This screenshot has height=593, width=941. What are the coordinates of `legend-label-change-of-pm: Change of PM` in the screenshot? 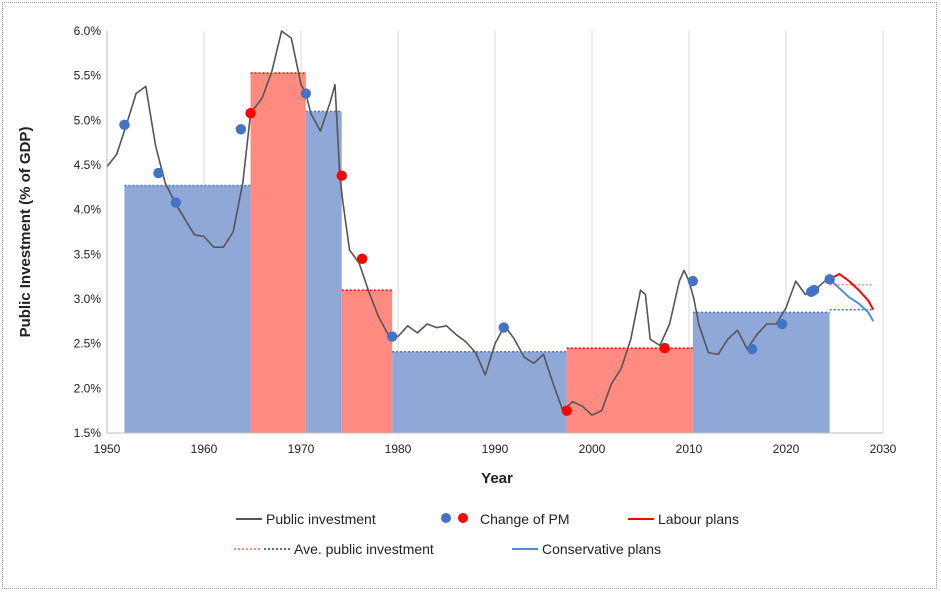 It's located at (525, 519).